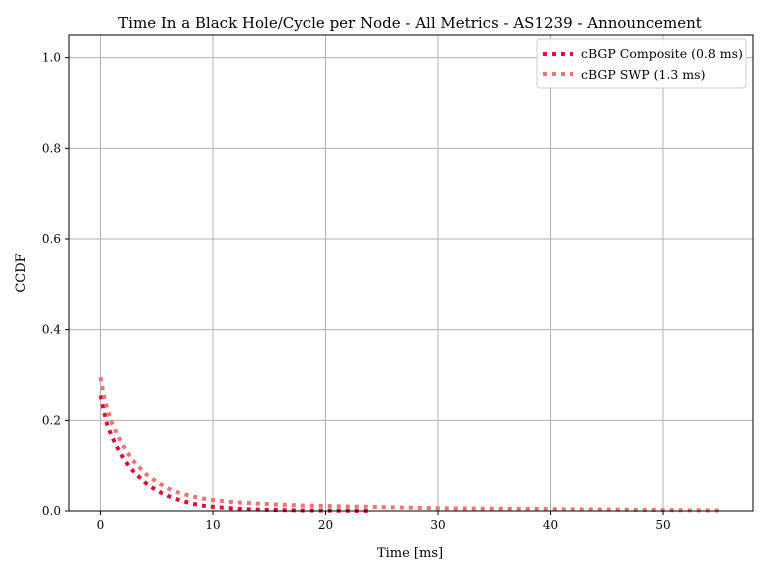 The image size is (768, 576). What do you see at coordinates (437, 525) in the screenshot?
I see `x-tick-label: 30` at bounding box center [437, 525].